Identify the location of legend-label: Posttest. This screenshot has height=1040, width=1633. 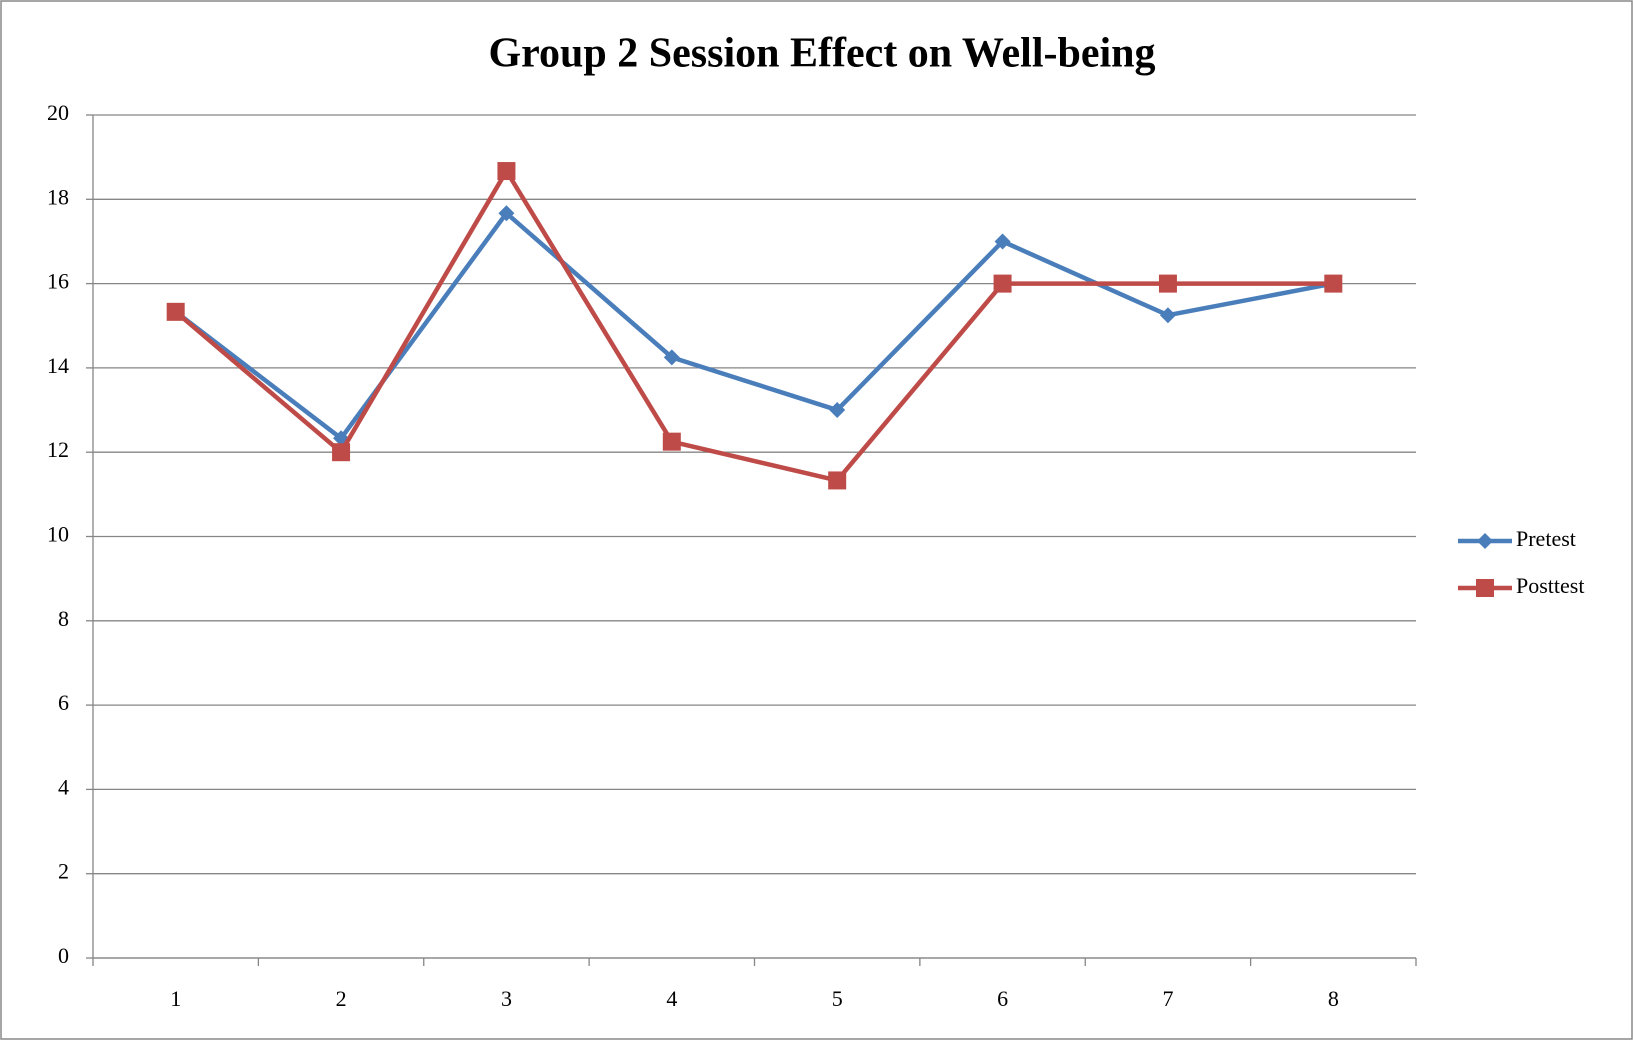
(1550, 585).